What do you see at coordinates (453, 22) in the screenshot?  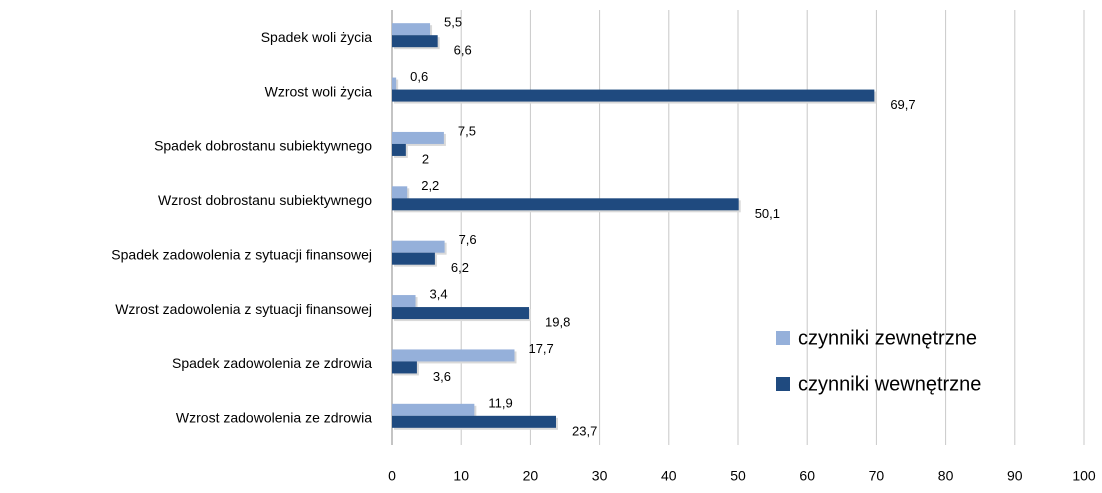 I see `value-label: 5,5` at bounding box center [453, 22].